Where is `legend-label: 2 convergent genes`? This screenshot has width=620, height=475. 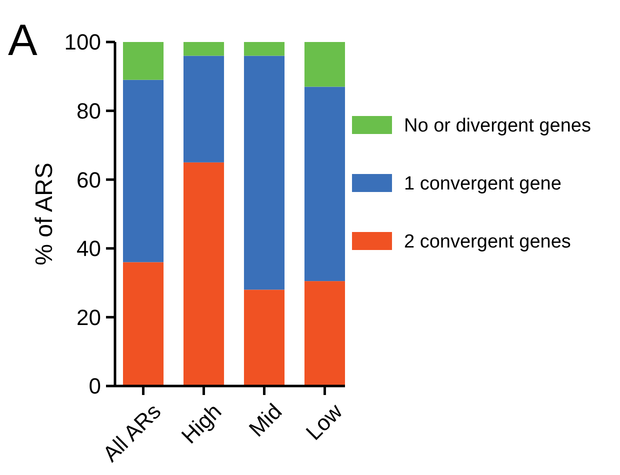
legend-label: 2 convergent genes is located at coordinates (487, 242).